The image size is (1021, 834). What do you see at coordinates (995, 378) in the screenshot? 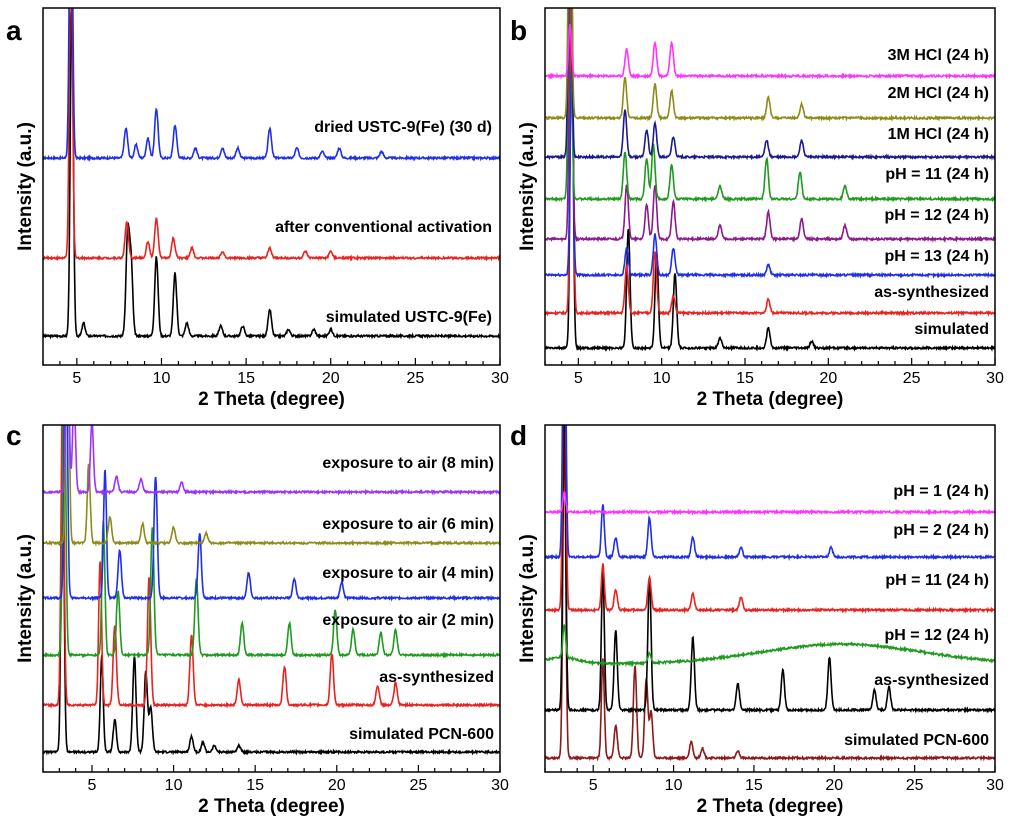
I see `x-tick-label-b-30: 30` at bounding box center [995, 378].